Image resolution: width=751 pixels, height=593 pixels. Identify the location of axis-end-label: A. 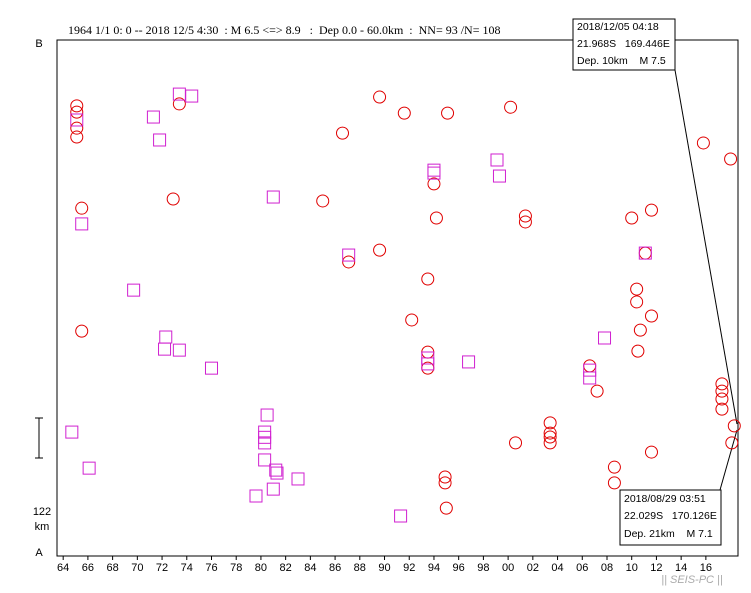
(39, 553).